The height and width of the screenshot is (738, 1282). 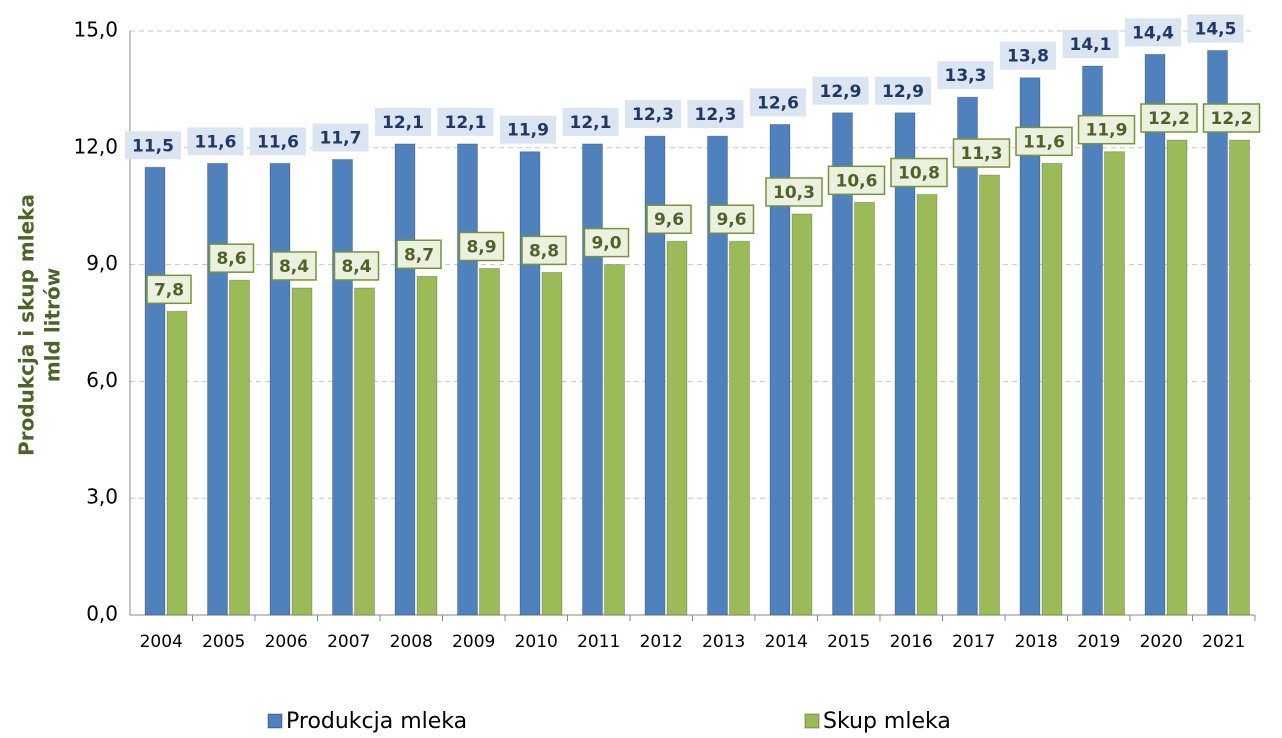 I want to click on value-label: 13,8, so click(x=1028, y=57).